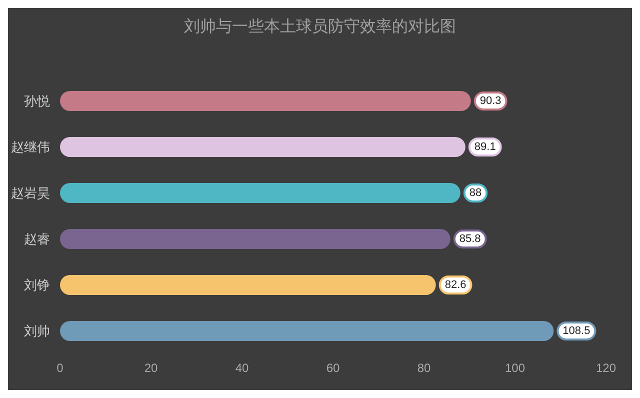 The image size is (640, 398). I want to click on x-tick-label: 20, so click(151, 368).